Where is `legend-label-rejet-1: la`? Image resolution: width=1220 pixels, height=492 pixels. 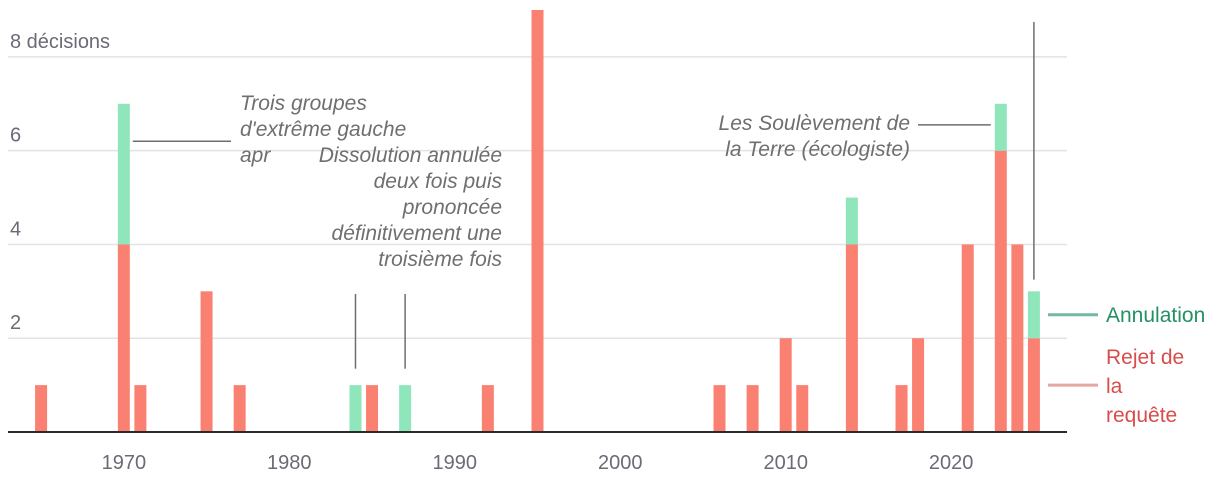
legend-label-rejet-1: la is located at coordinates (1114, 386).